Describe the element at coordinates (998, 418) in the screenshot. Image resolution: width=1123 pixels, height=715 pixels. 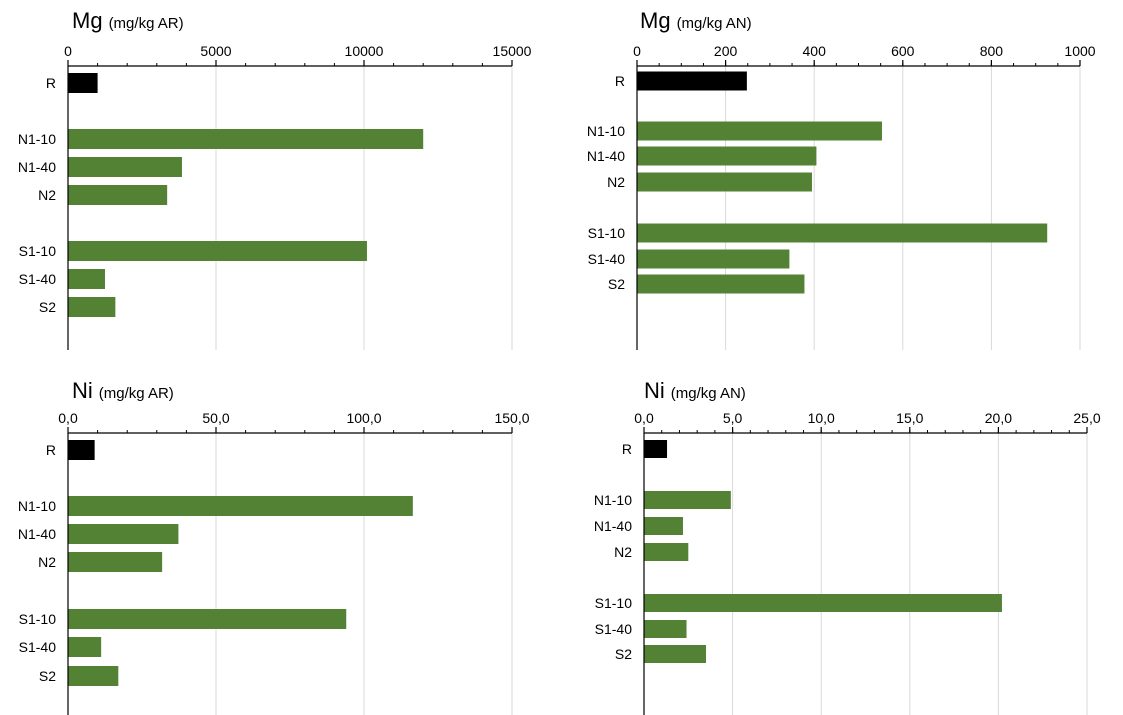
I see `tick-label: 20,0` at that location.